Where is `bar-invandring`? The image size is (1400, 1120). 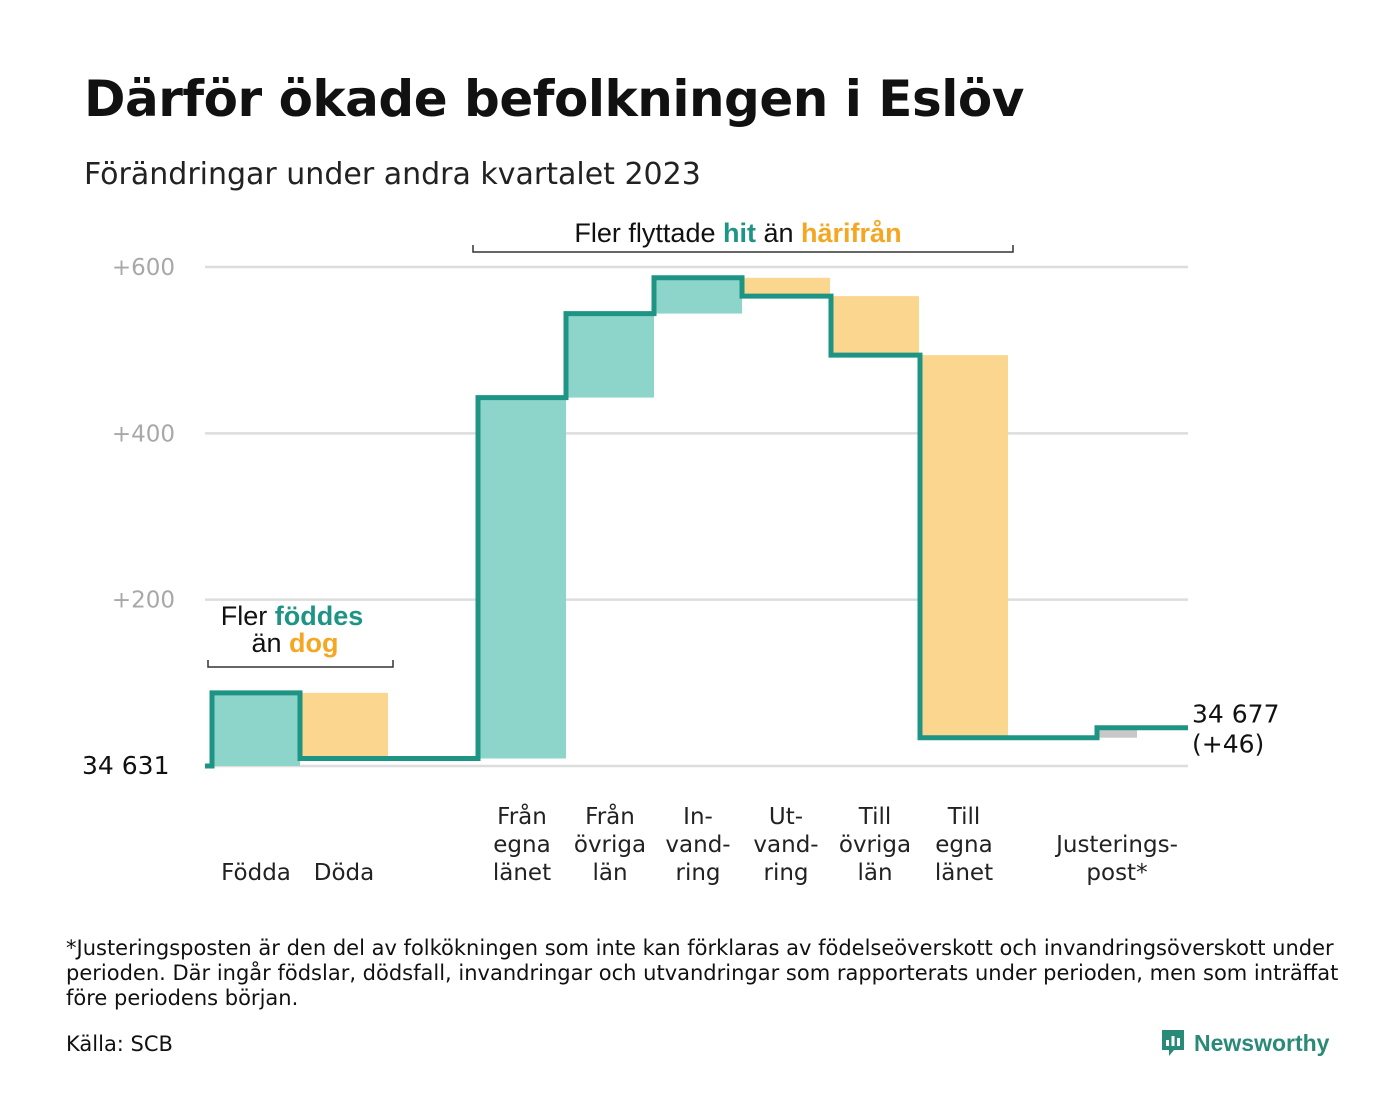
bar-invandring is located at coordinates (698, 295).